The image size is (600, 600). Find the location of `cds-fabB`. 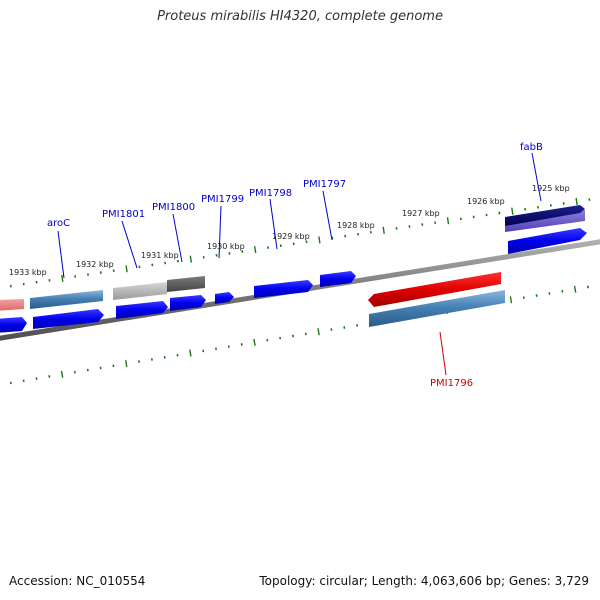

cds-fabB is located at coordinates (545, 215).